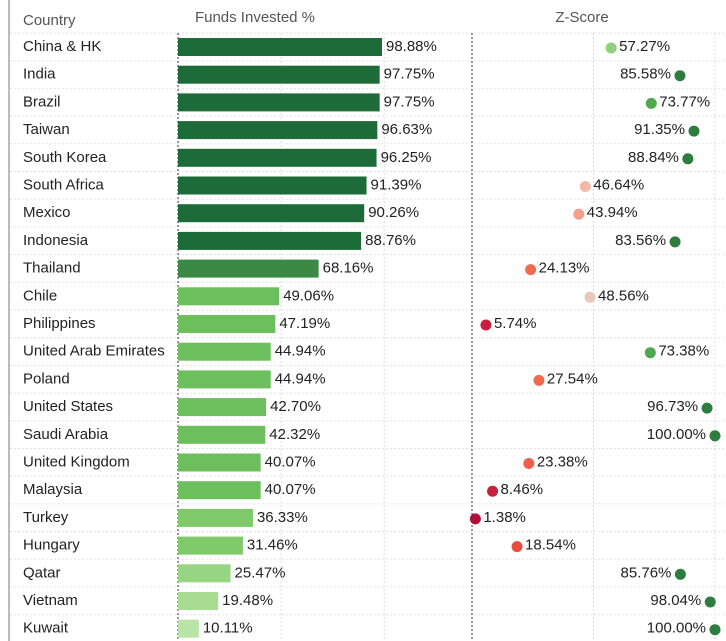  Describe the element at coordinates (260, 572) in the screenshot. I see `value-label: 25.47%` at that location.